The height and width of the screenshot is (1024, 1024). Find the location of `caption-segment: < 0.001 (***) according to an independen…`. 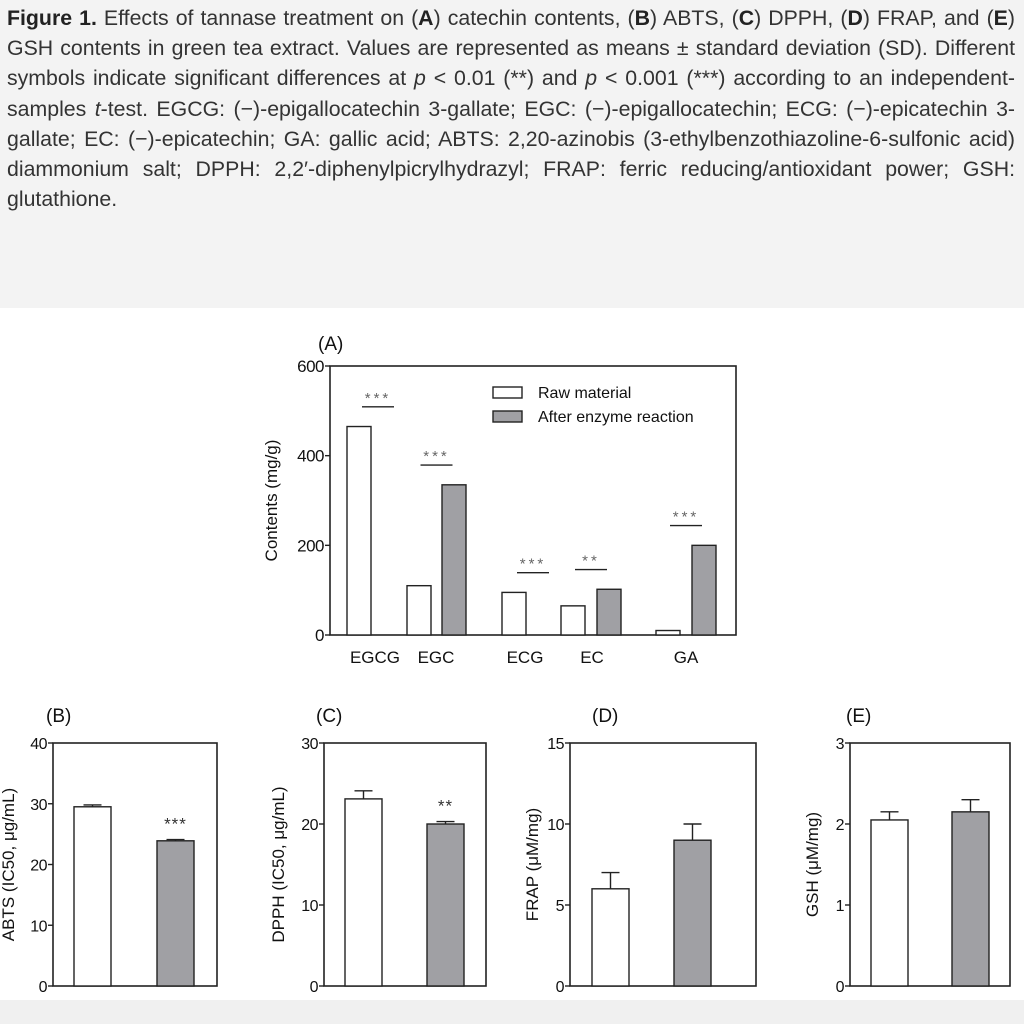

caption-segment: < 0.001 (***) according to an independen… is located at coordinates (511, 93).